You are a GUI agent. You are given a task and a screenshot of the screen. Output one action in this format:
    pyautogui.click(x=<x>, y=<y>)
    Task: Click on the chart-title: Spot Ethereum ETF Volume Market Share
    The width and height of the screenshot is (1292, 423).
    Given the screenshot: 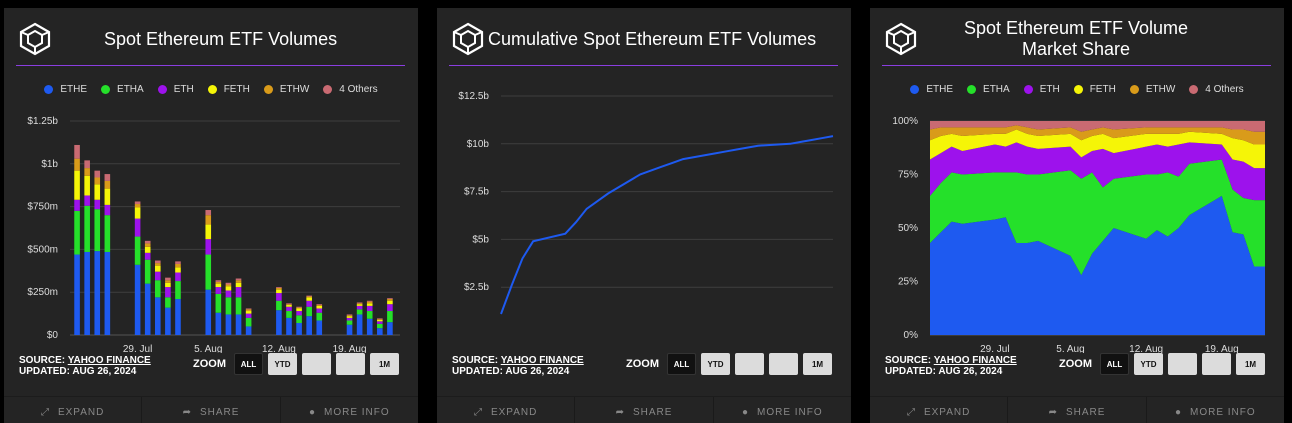 What is the action you would take?
    pyautogui.click(x=1076, y=38)
    